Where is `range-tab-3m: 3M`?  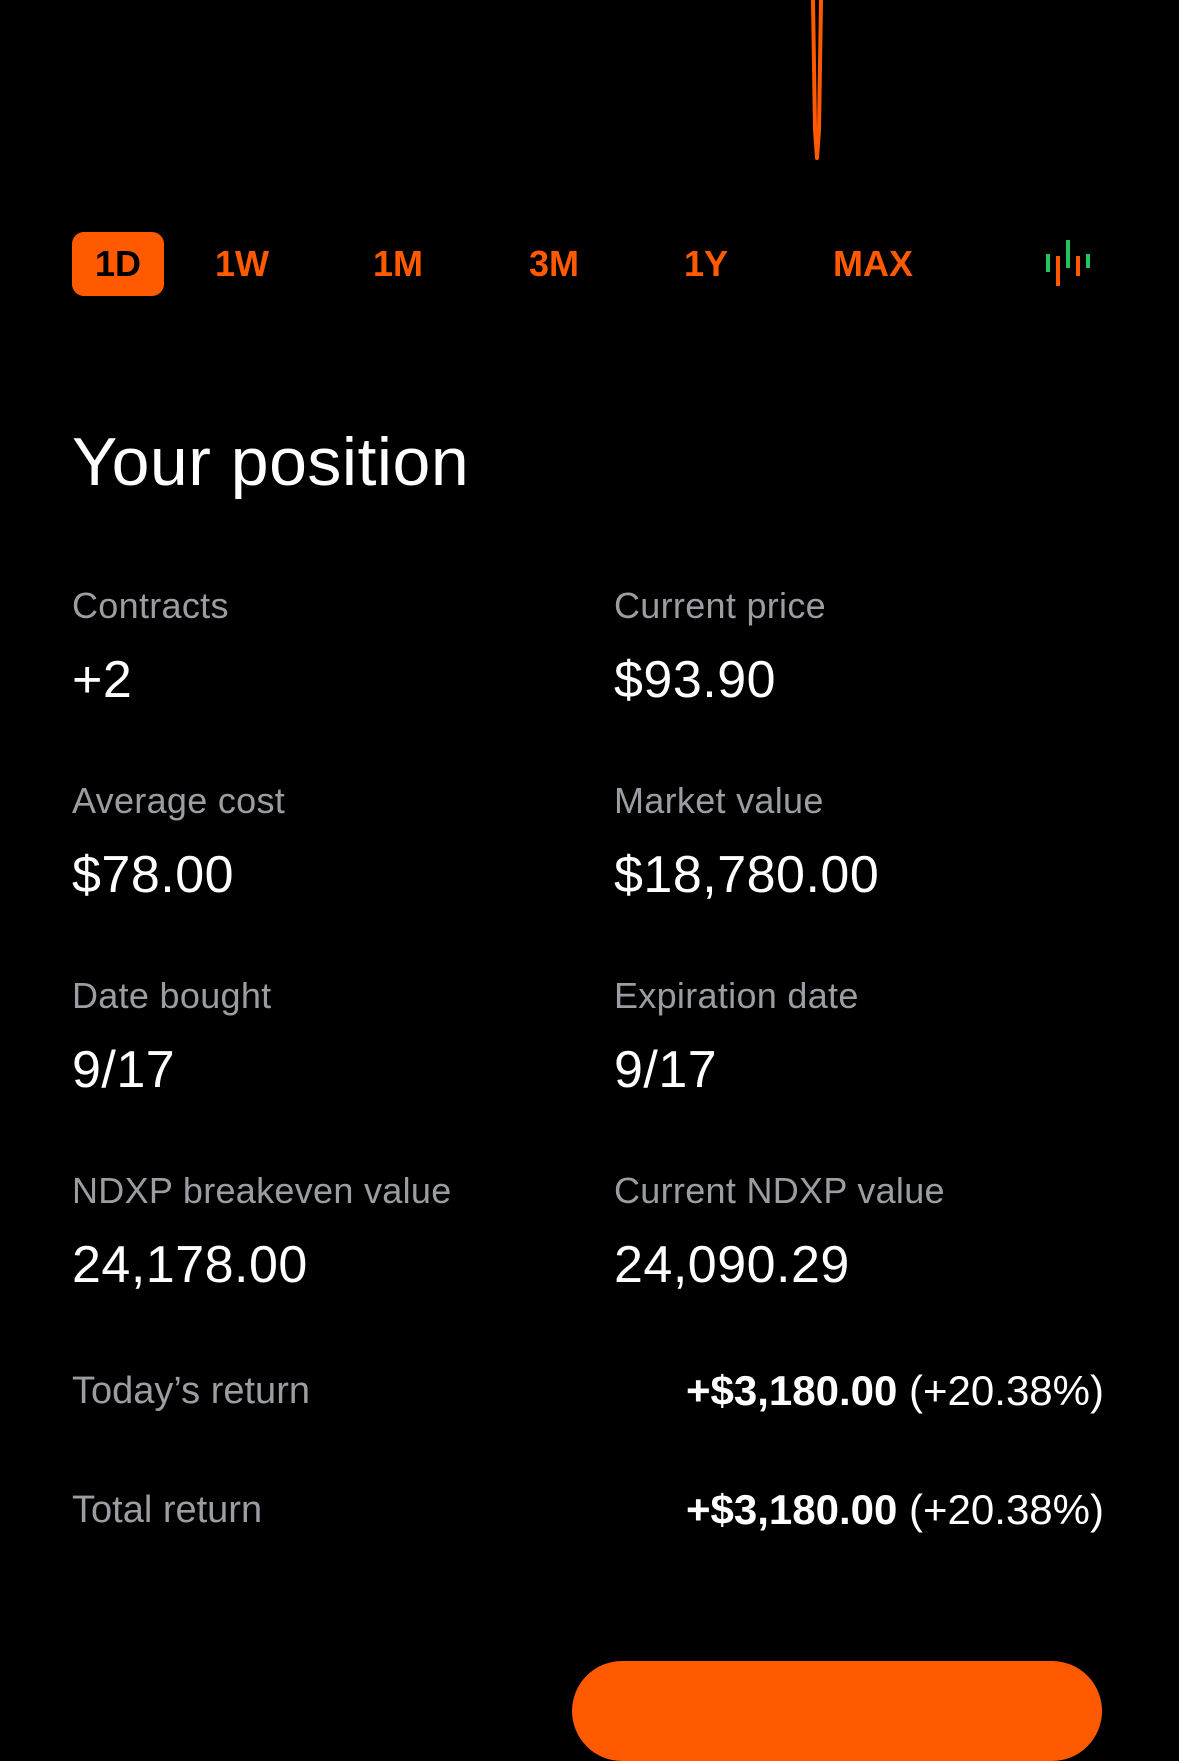 range-tab-3m: 3M is located at coordinates (553, 263).